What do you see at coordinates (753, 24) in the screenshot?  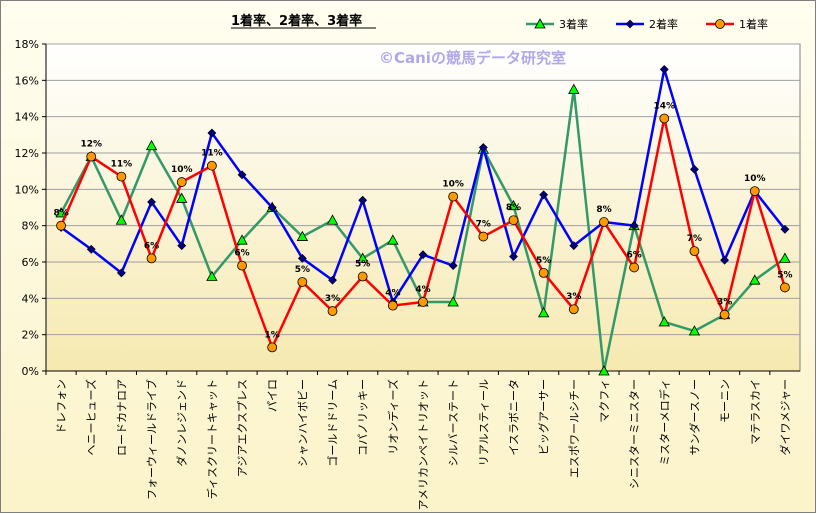 I see `legend-label: 1着率` at bounding box center [753, 24].